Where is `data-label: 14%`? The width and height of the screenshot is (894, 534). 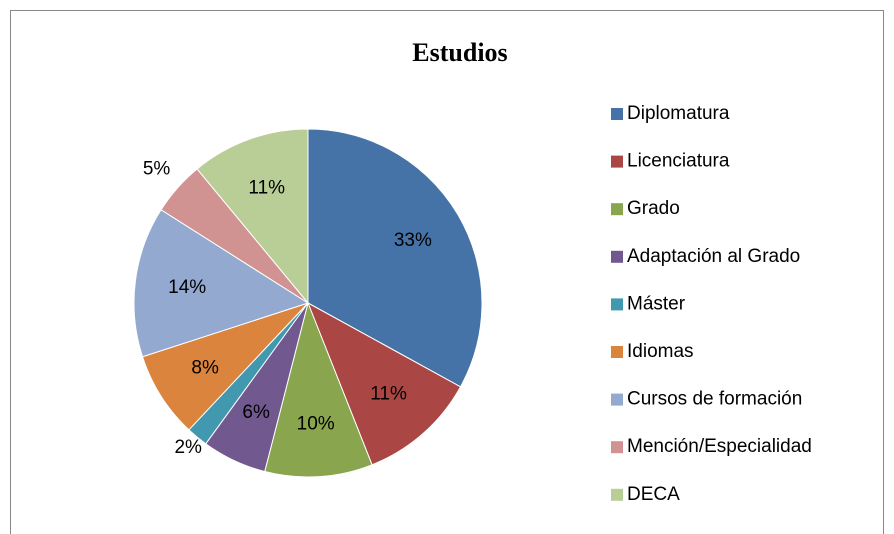
data-label: 14% is located at coordinates (187, 287).